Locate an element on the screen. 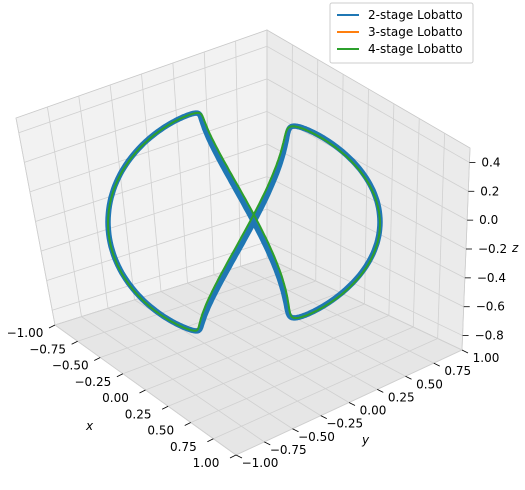 The height and width of the screenshot is (490, 525). x-tick-label: −0.50 is located at coordinates (70, 366).